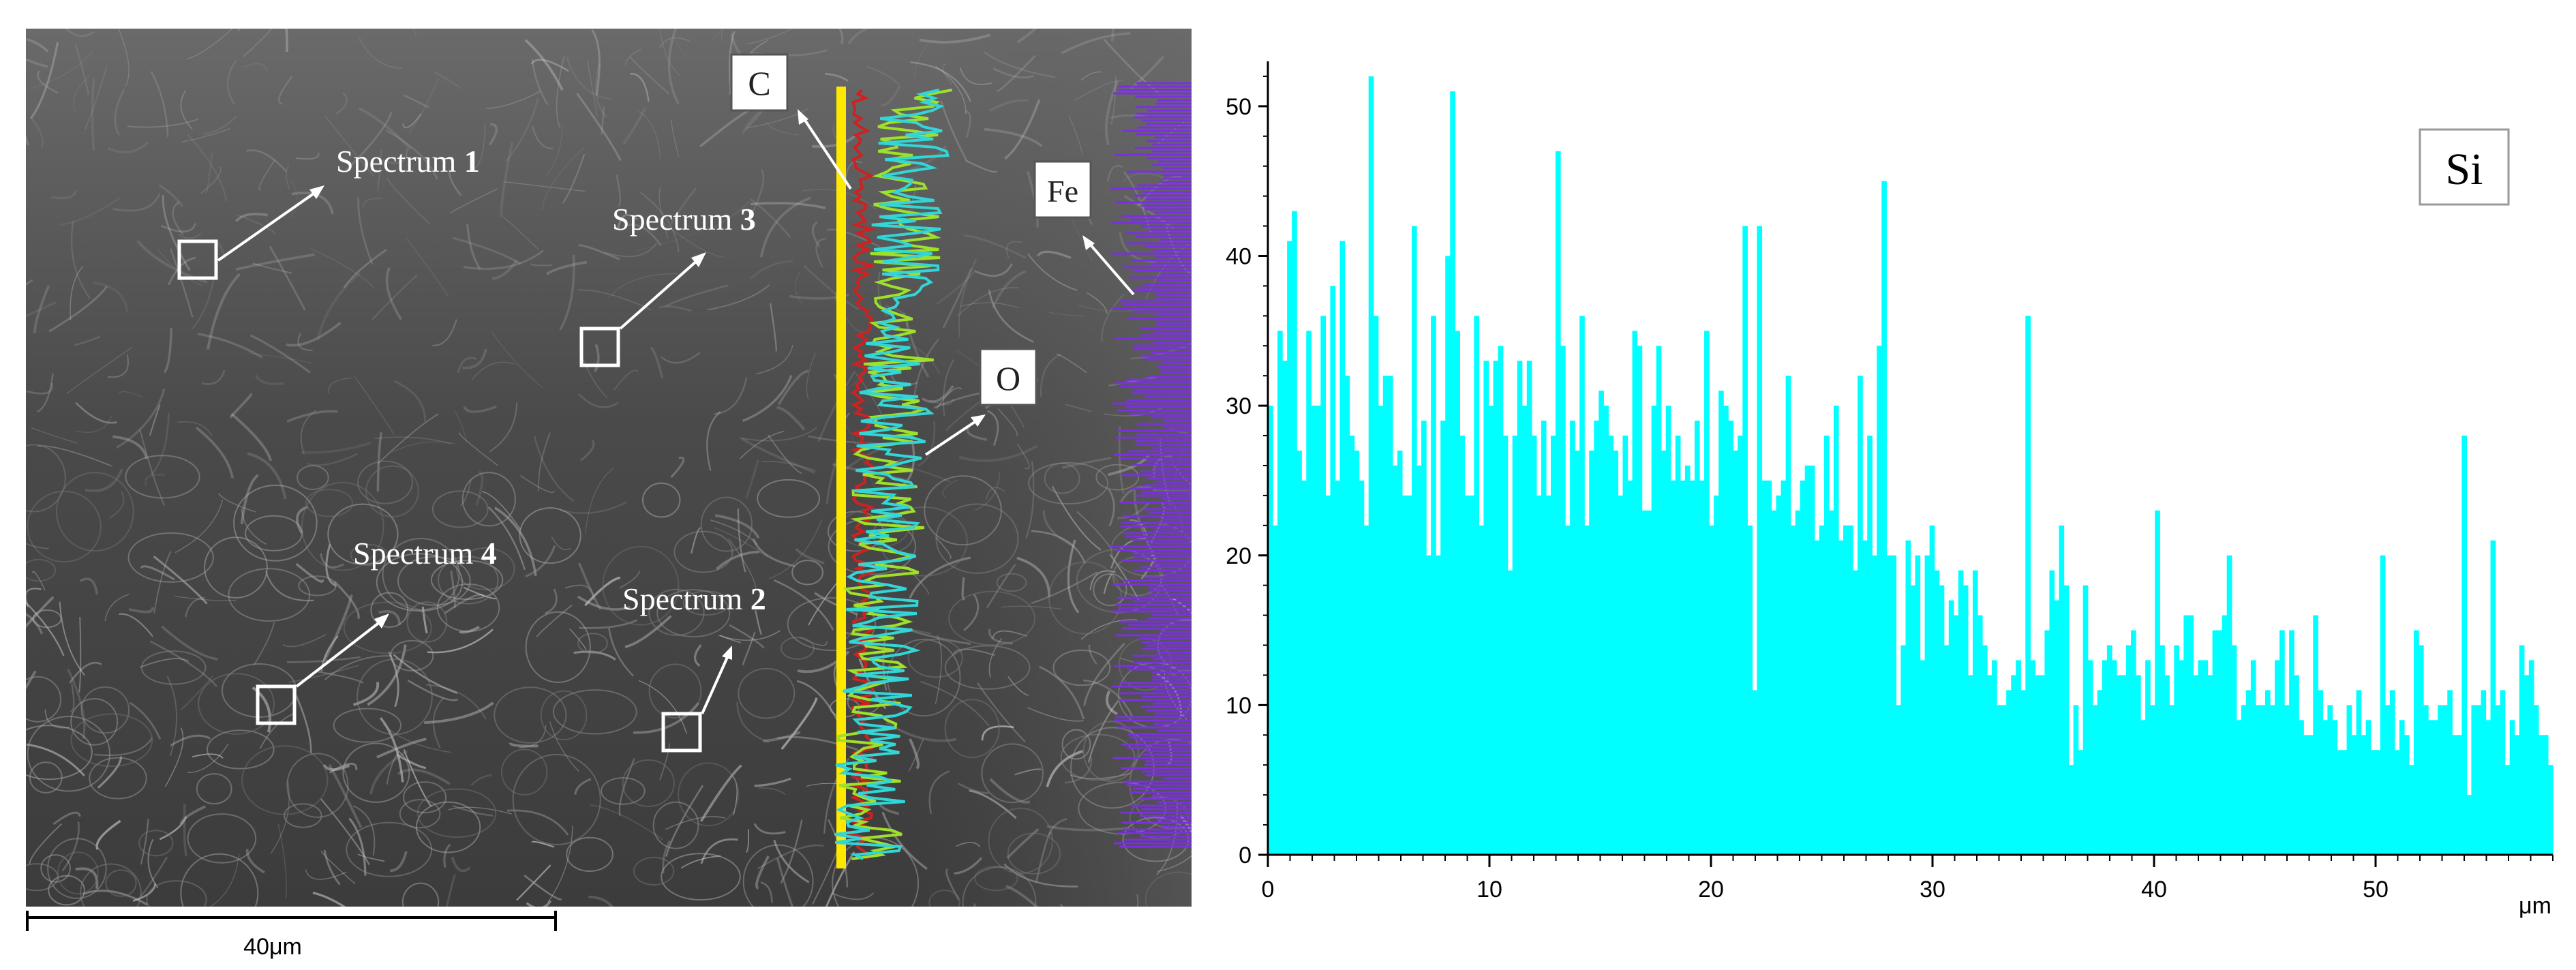 This screenshot has height=970, width=2576. Describe the element at coordinates (1268, 890) in the screenshot. I see `x-tick-label: 0` at that location.